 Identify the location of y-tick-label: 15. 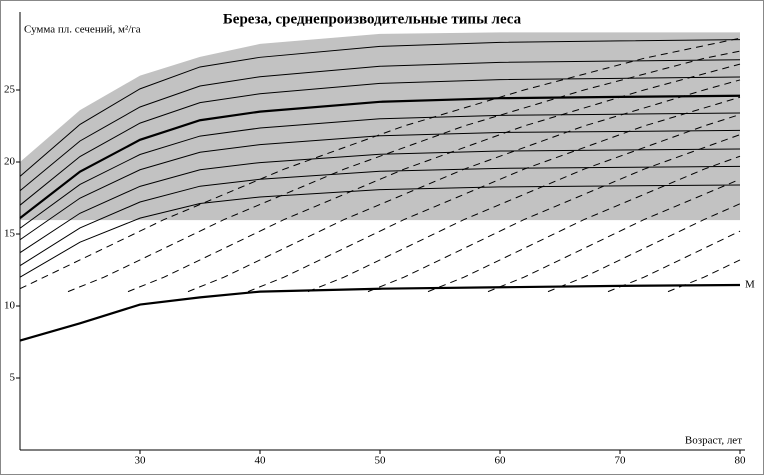
(10, 234).